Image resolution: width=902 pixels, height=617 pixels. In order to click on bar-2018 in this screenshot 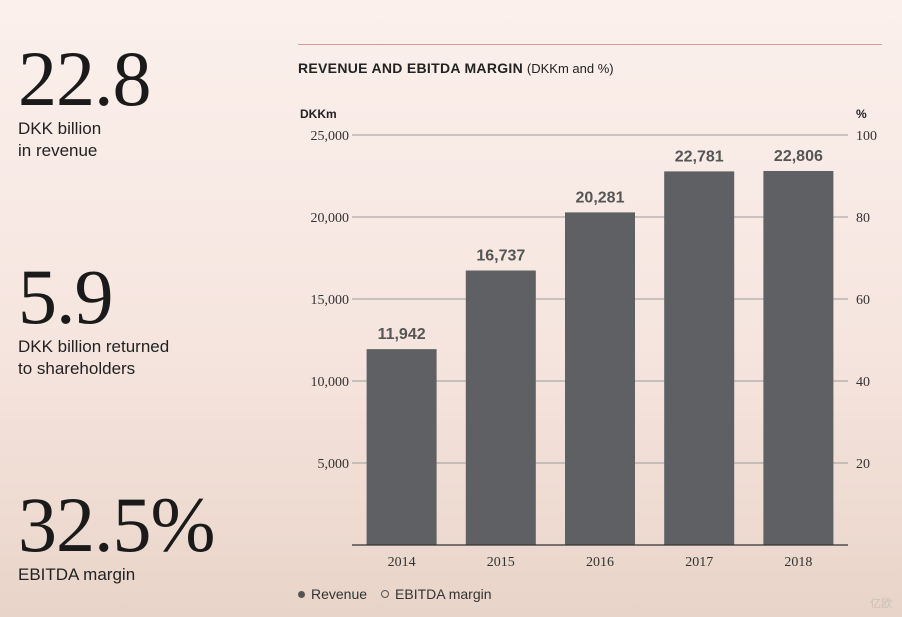, I will do `click(798, 357)`.